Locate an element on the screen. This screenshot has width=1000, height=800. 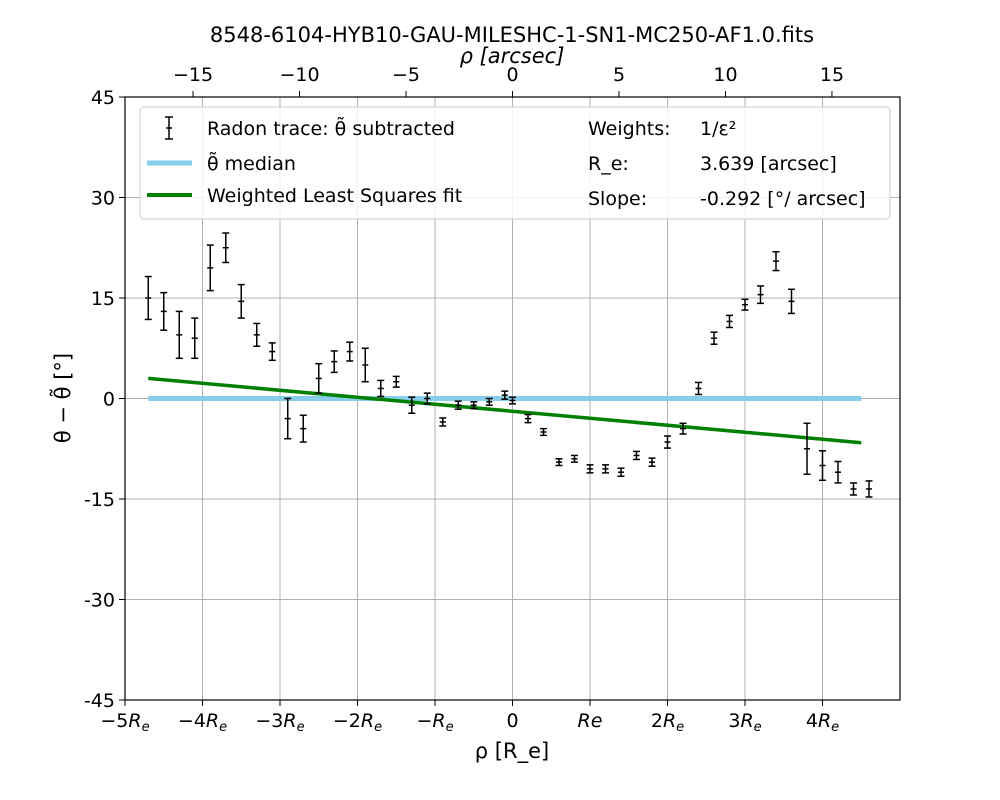
x-tick-label-bottom: −4Re is located at coordinates (202, 722).